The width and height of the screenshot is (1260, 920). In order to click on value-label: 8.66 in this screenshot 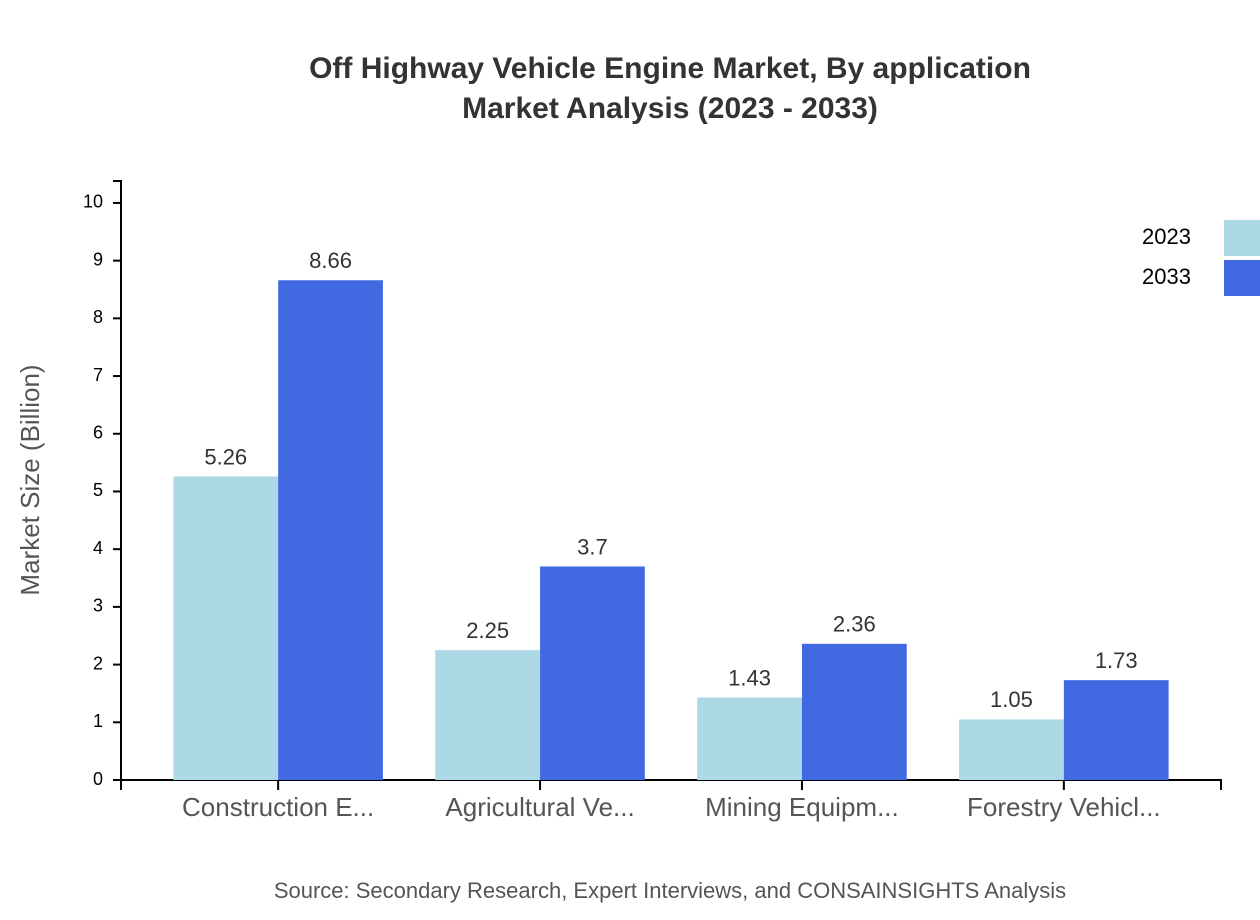, I will do `click(330, 260)`.